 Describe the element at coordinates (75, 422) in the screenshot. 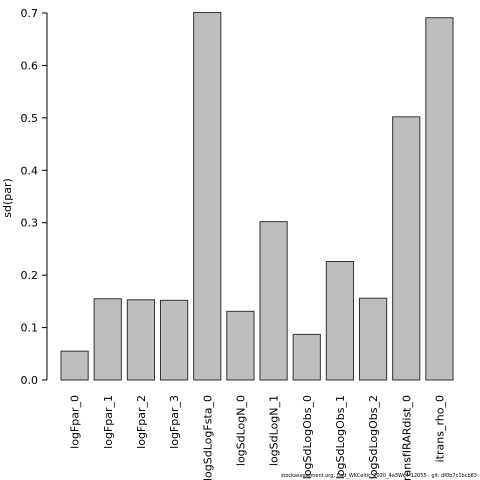

I see `x-tick-label: logFpar_0` at that location.